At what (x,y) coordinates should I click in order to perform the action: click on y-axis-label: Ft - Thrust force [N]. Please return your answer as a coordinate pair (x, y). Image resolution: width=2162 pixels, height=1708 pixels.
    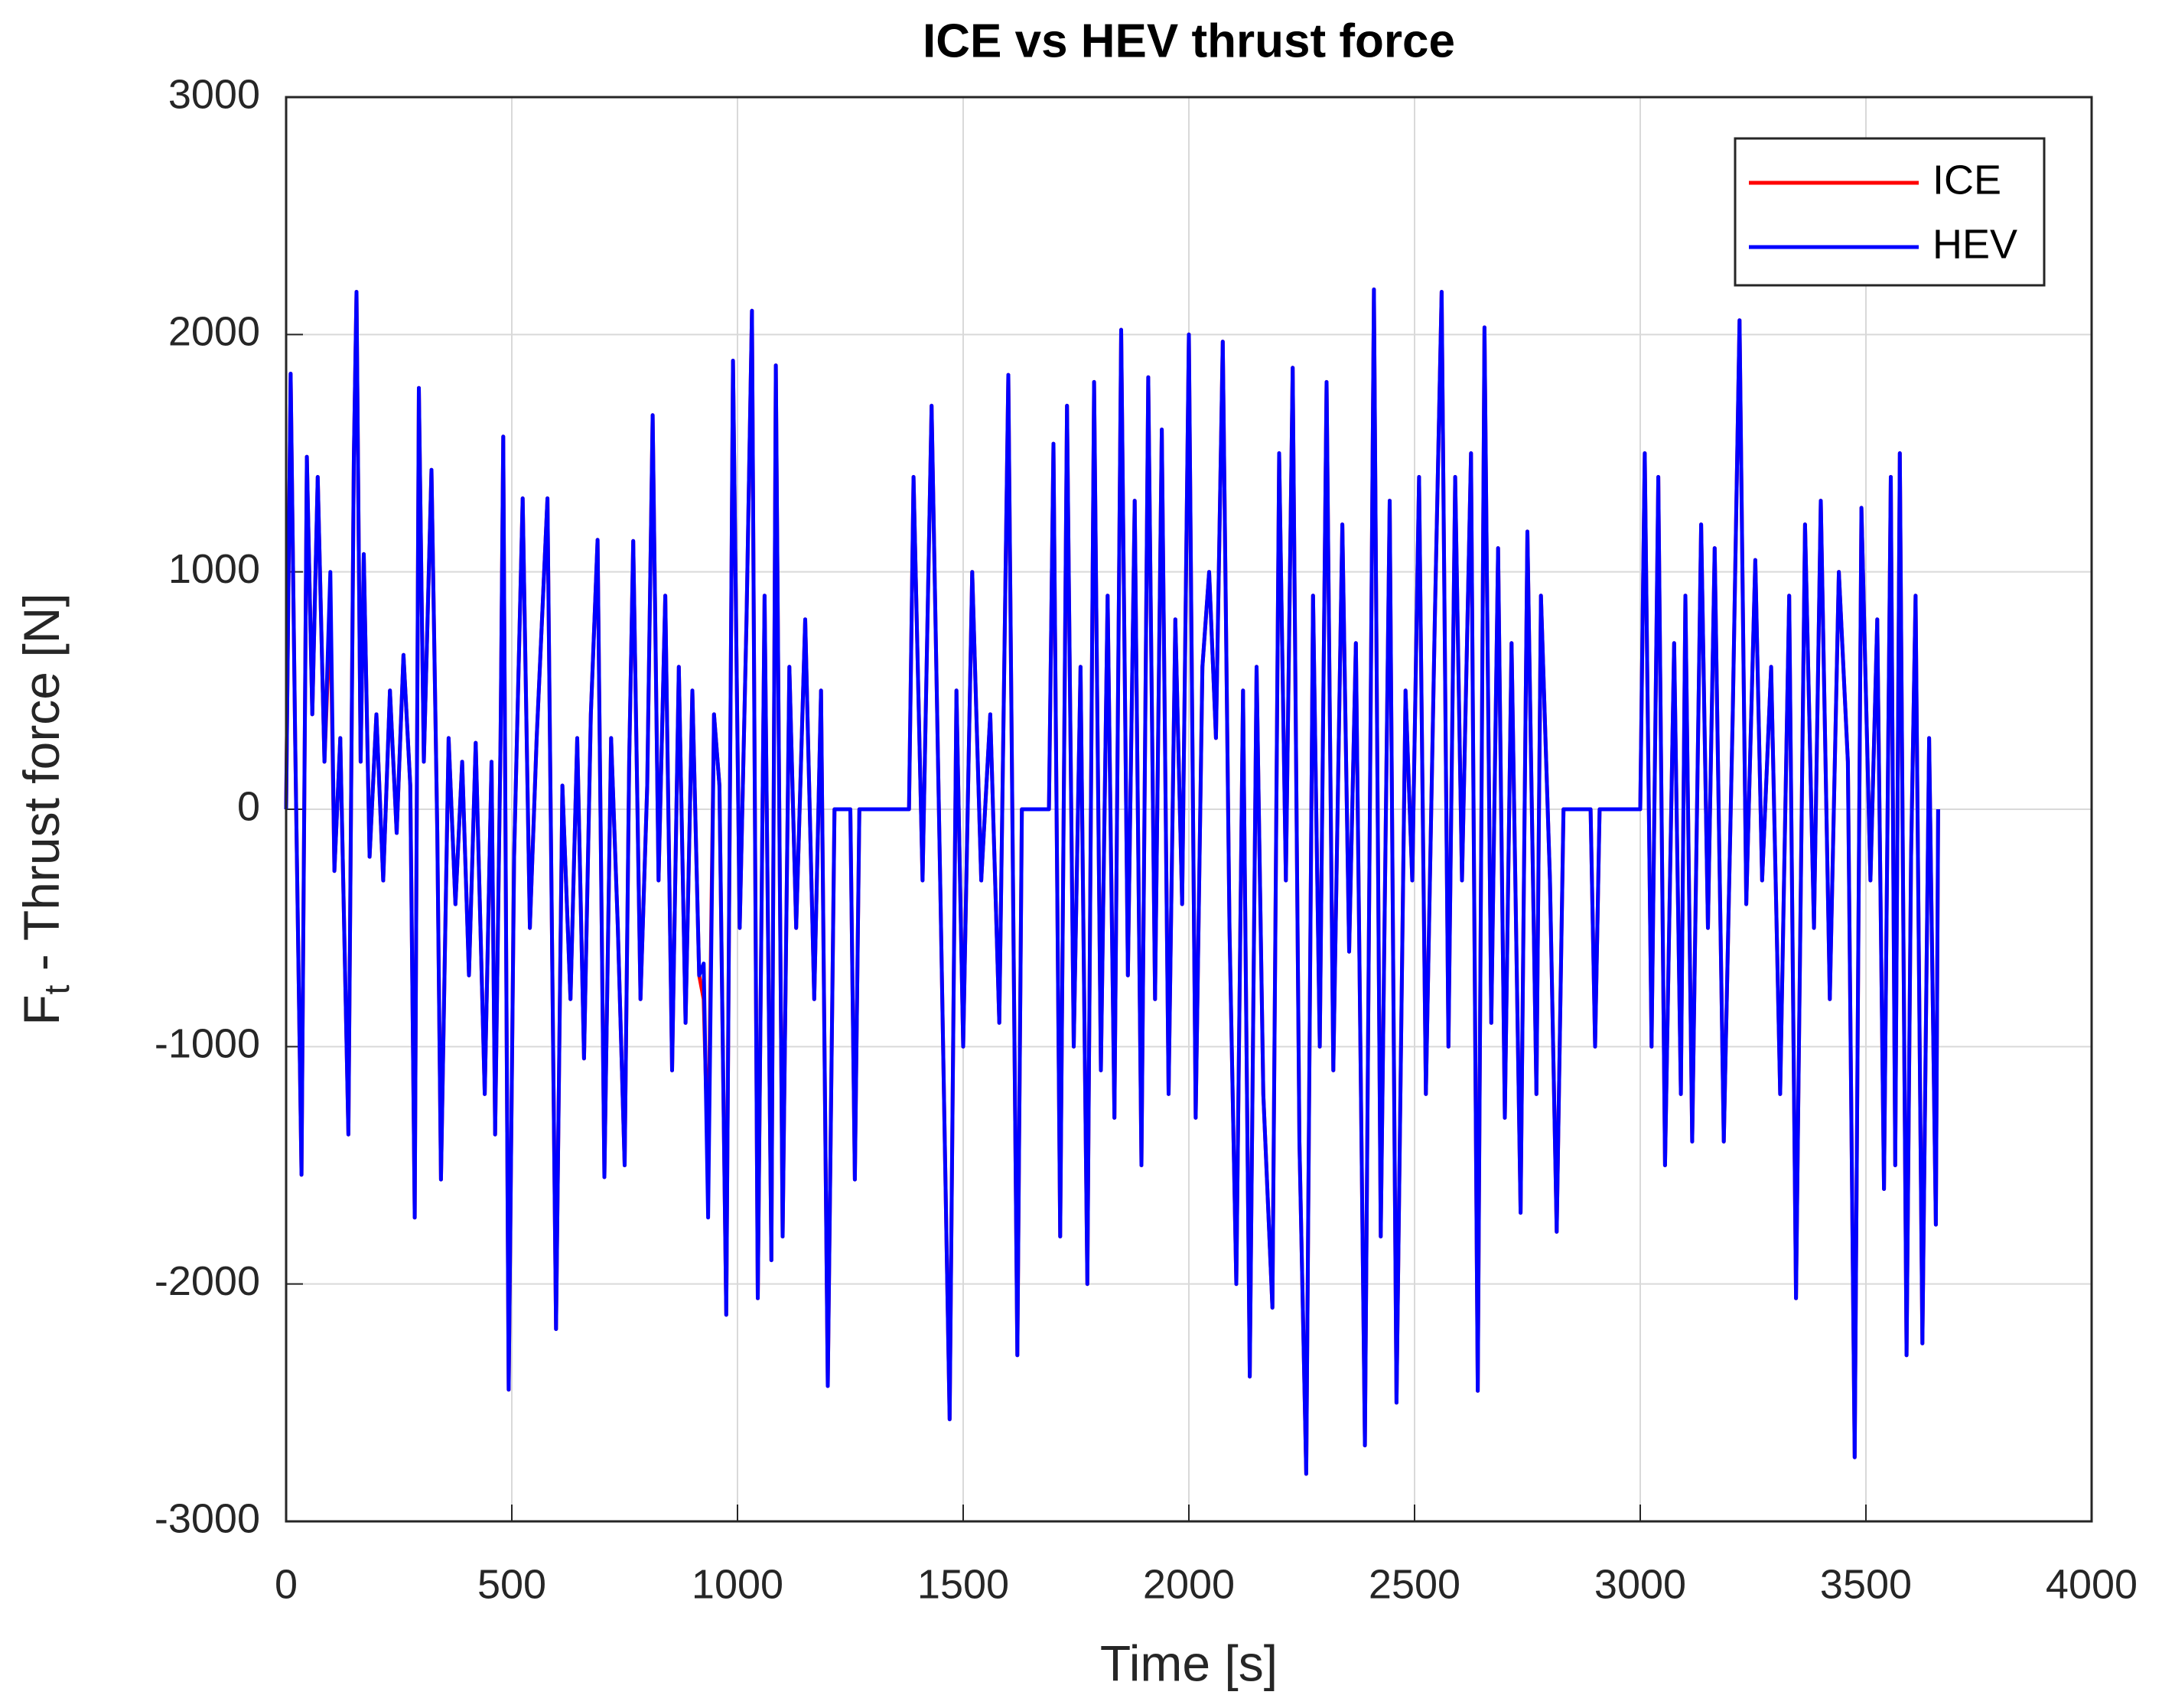
    Looking at the image, I should click on (45, 809).